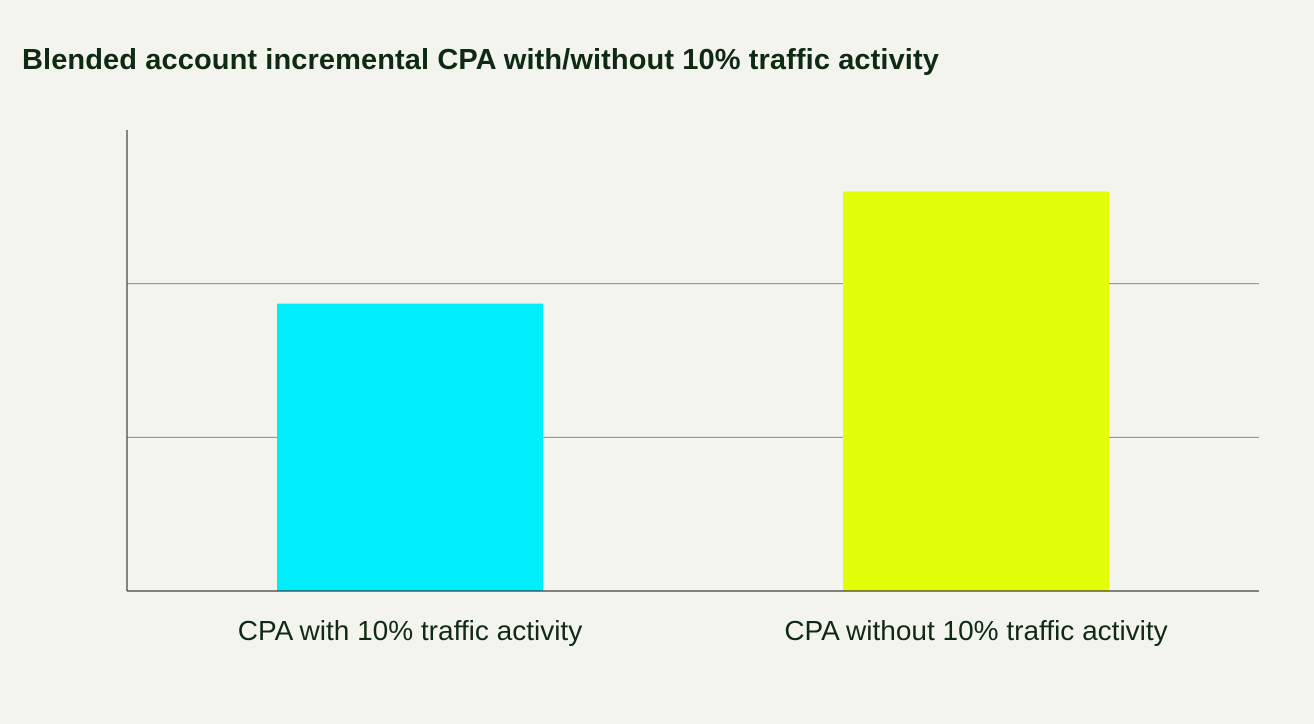 The image size is (1314, 724). What do you see at coordinates (975, 630) in the screenshot?
I see `x-tick-label-2: CPA without 10% traffic activity` at bounding box center [975, 630].